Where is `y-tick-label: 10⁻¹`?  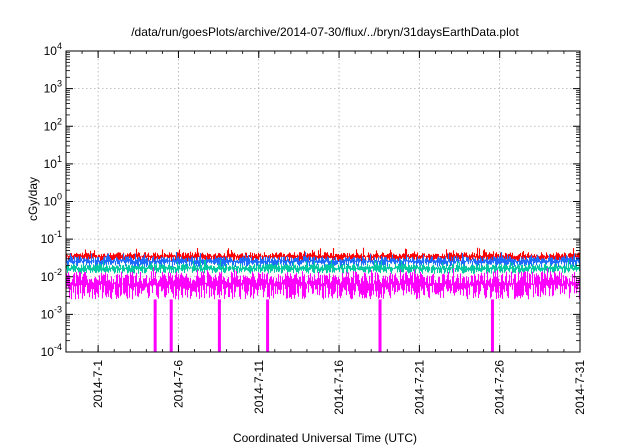
y-tick-label: 10⁻¹ is located at coordinates (51, 237).